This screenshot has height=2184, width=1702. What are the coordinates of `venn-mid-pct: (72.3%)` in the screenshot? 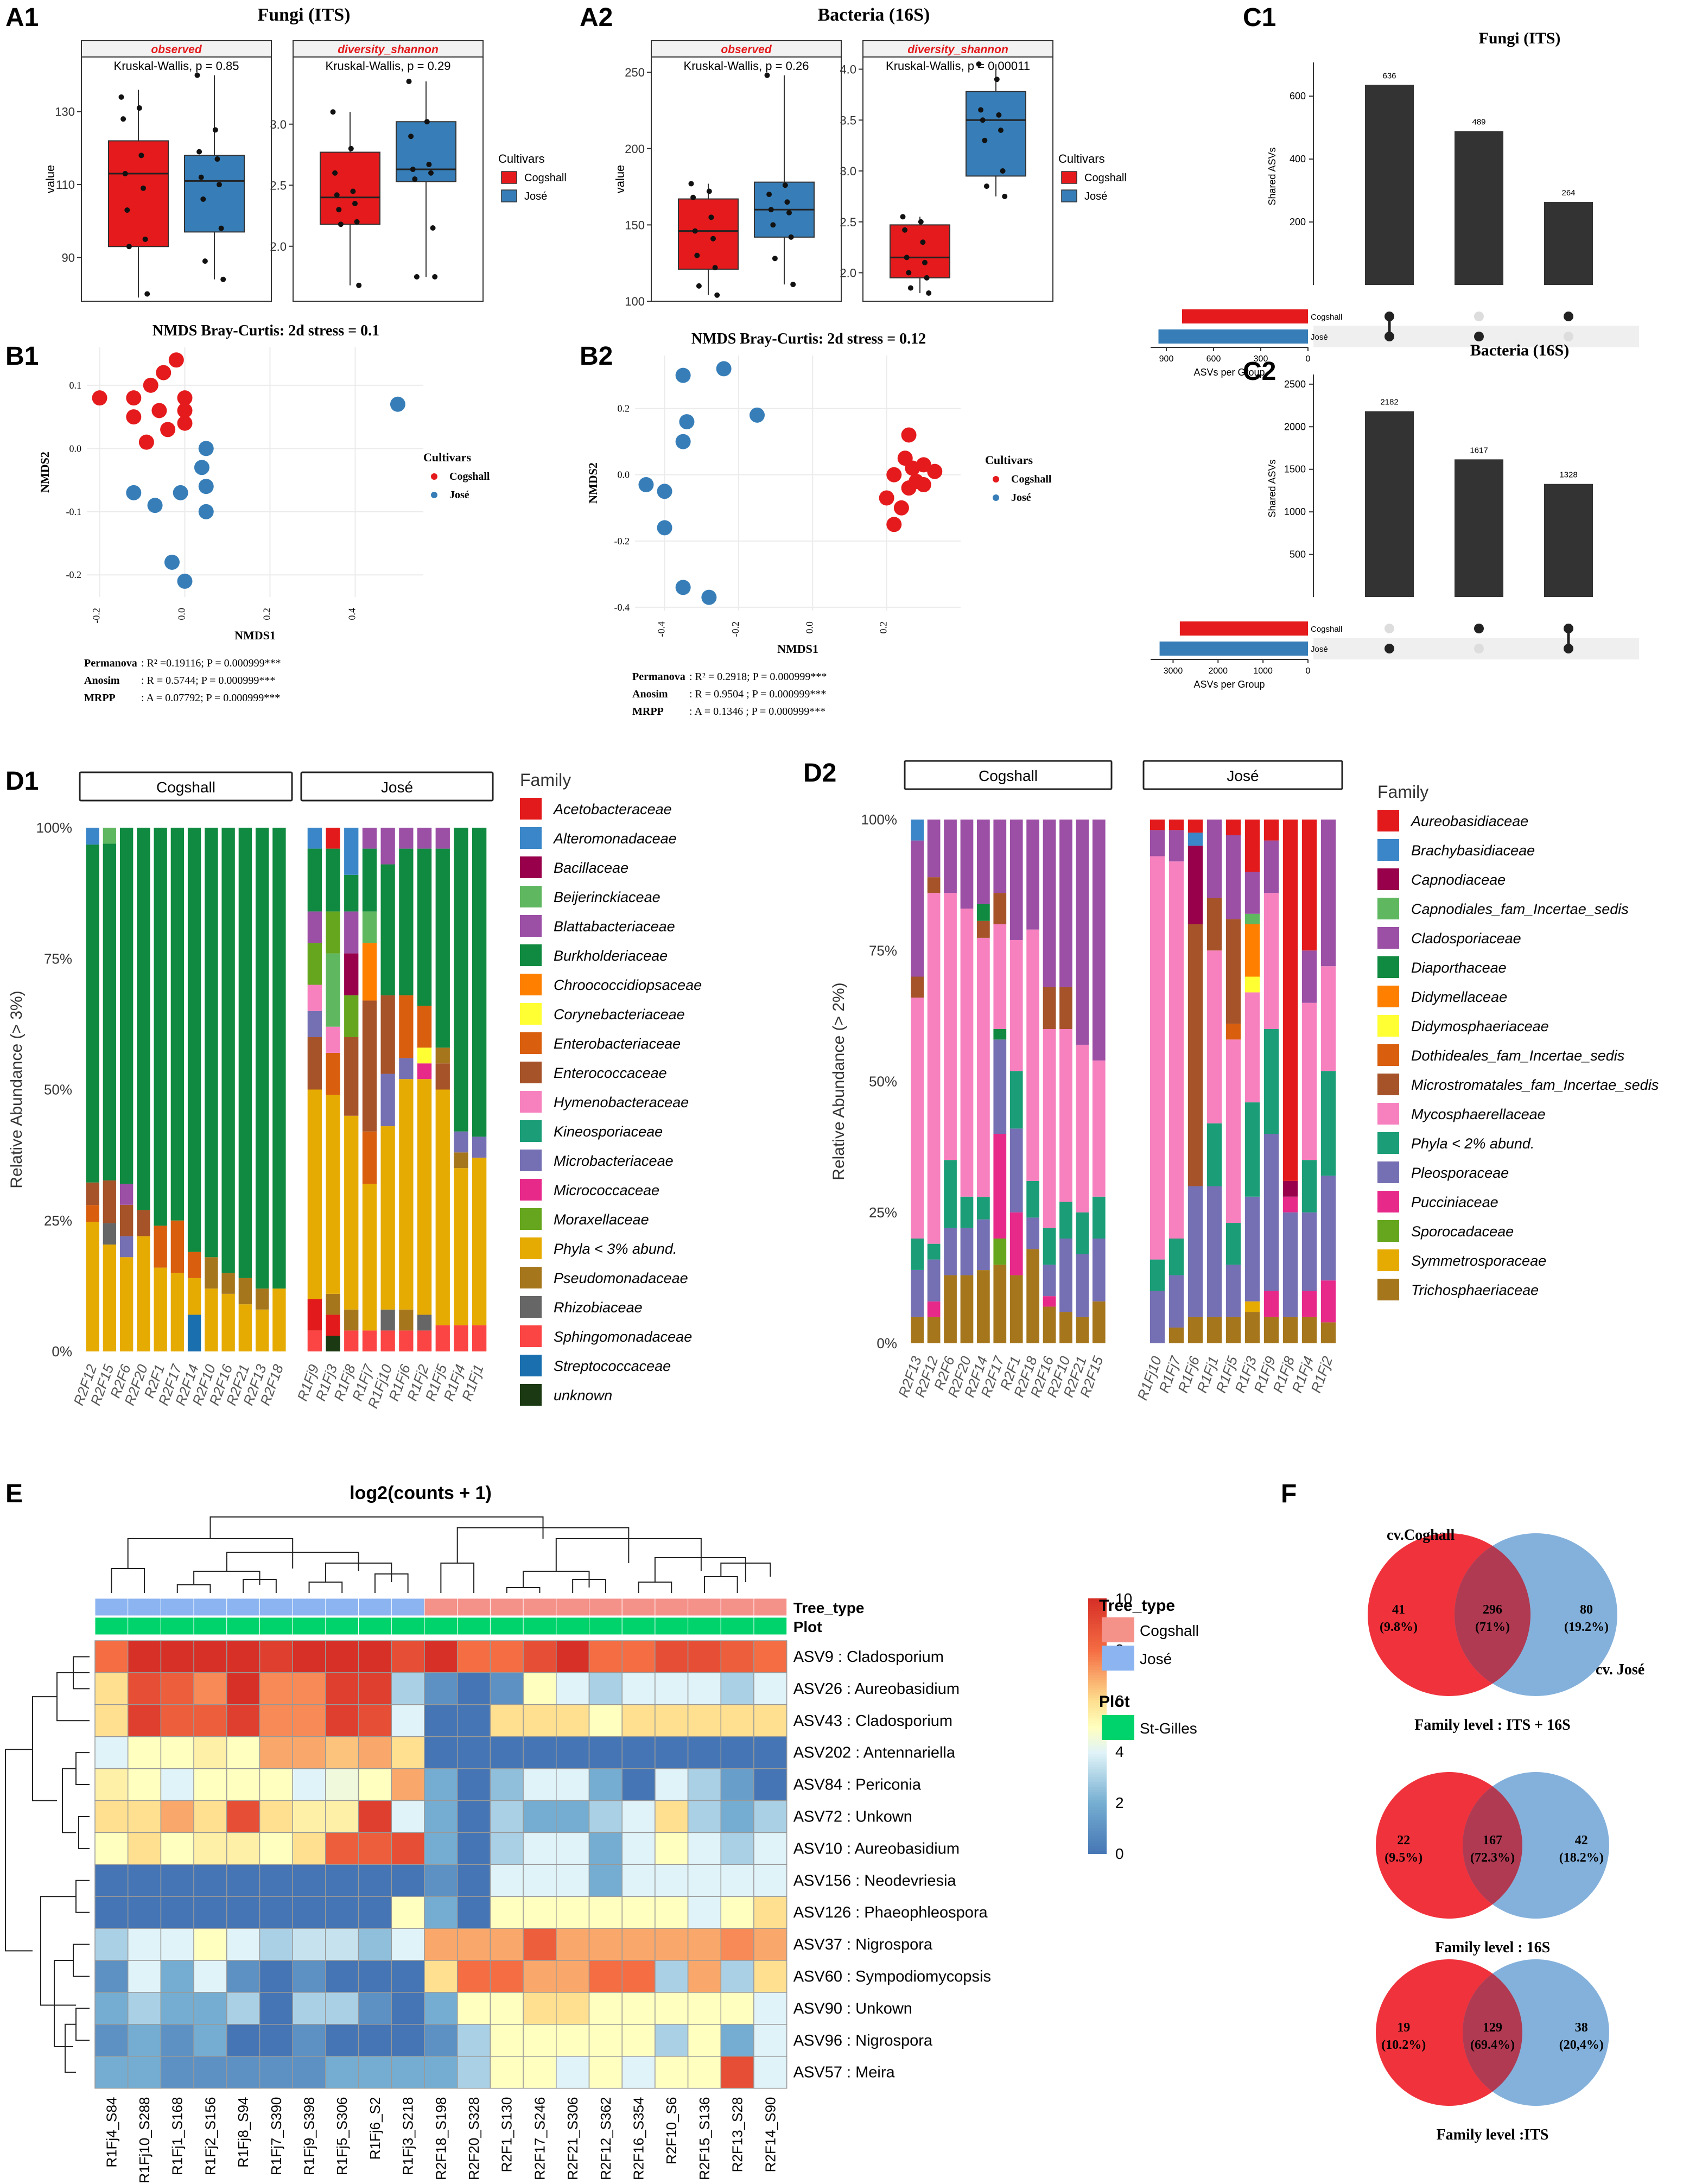 It's located at (1492, 1858).